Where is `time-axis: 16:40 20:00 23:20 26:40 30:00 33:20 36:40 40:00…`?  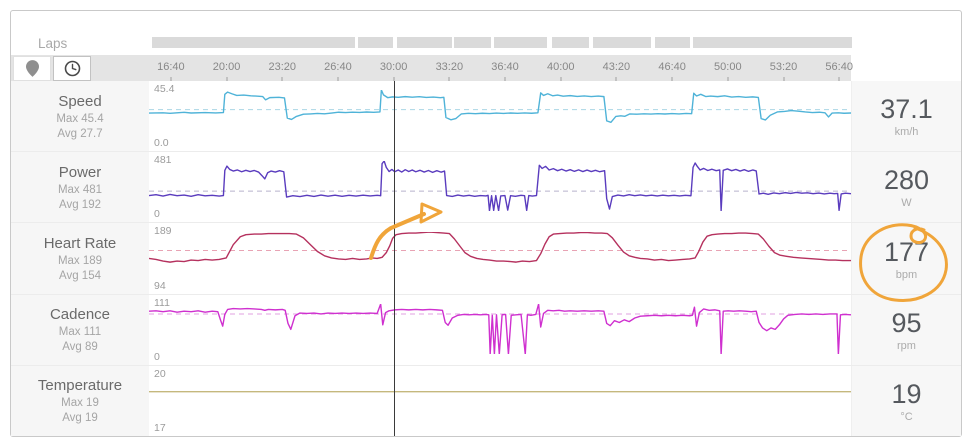
time-axis: 16:40 20:00 23:20 26:40 30:00 33:20 36:40 40:00… is located at coordinates (486, 68).